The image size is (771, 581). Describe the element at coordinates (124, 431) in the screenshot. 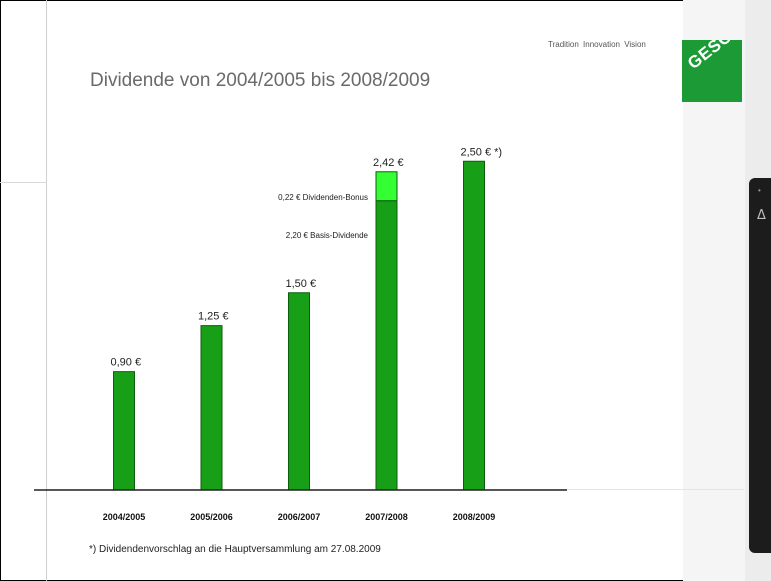

I see `bar-2004/2005` at that location.